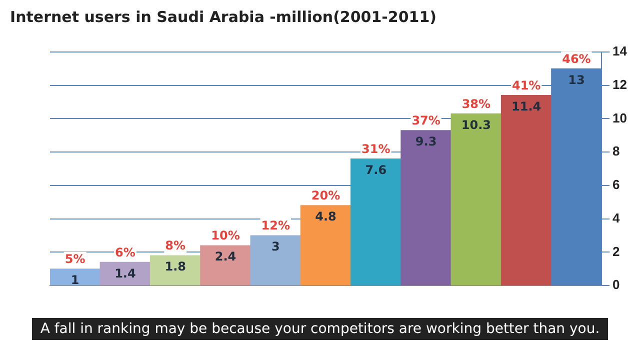 The image size is (640, 360). What do you see at coordinates (576, 79) in the screenshot?
I see `data-label: 13` at bounding box center [576, 79].